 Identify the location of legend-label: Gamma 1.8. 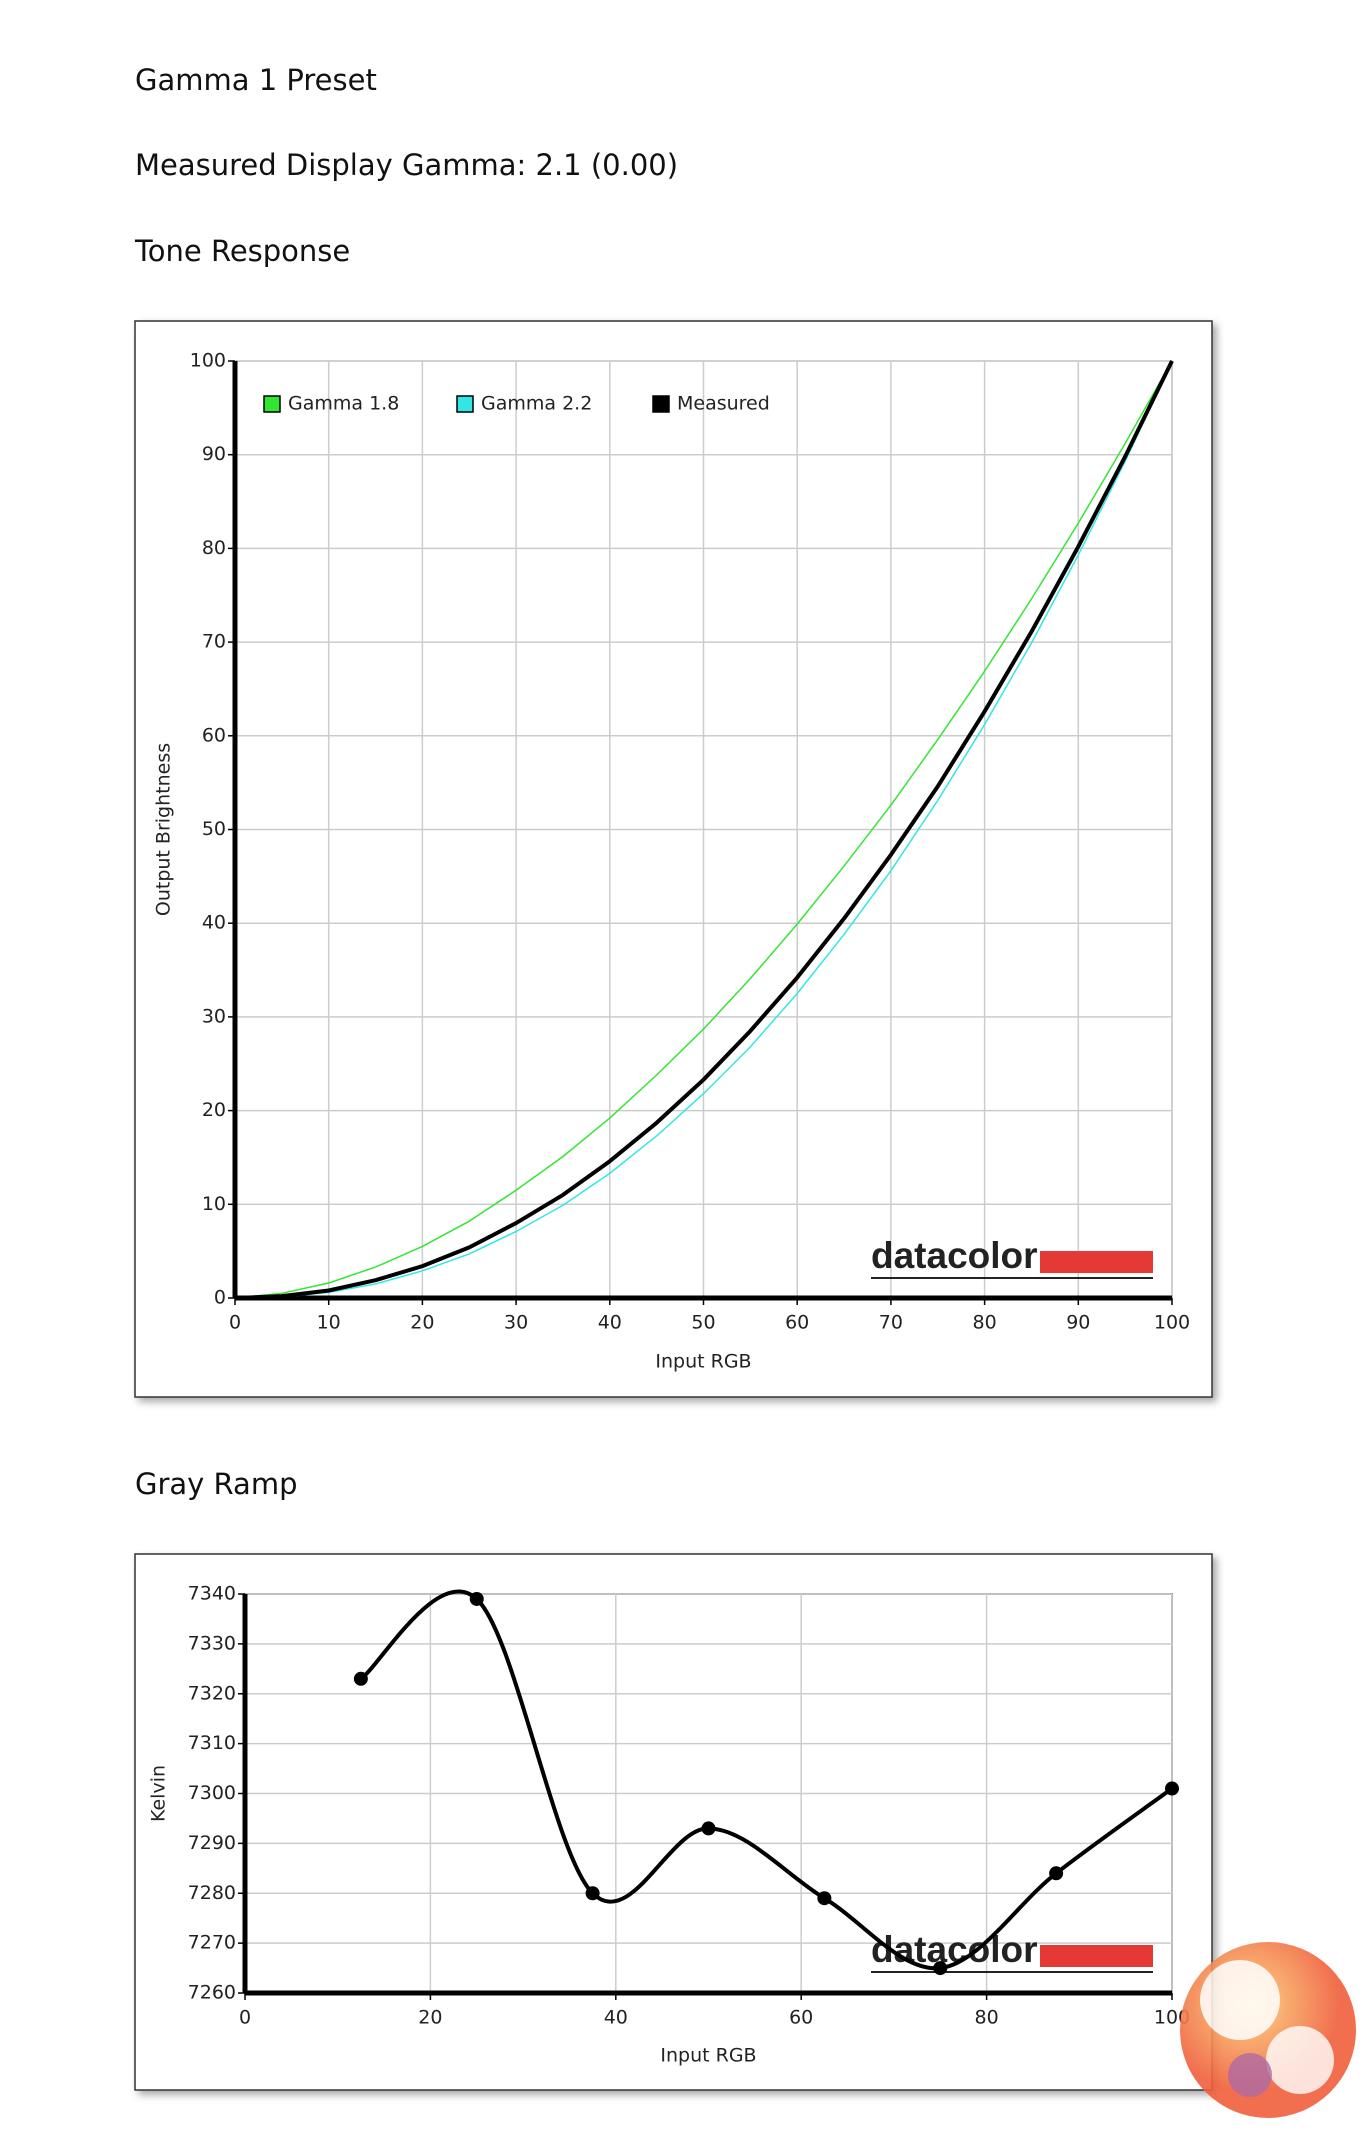
(343, 404).